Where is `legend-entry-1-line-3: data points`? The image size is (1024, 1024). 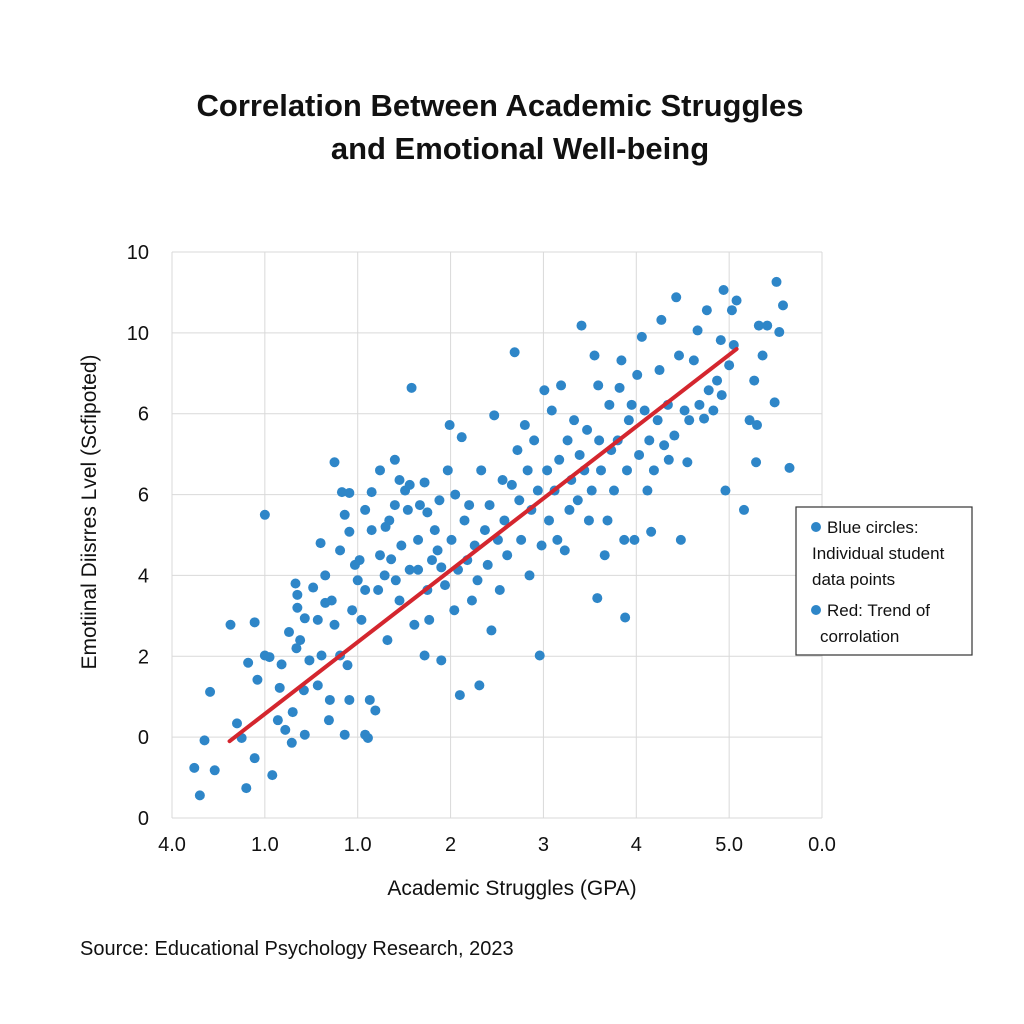
legend-entry-1-line-3: data points is located at coordinates (853, 579).